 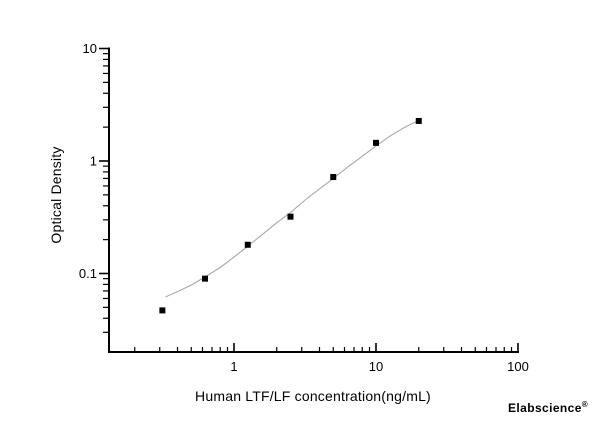 I want to click on x-tick-label: 10, so click(x=376, y=366).